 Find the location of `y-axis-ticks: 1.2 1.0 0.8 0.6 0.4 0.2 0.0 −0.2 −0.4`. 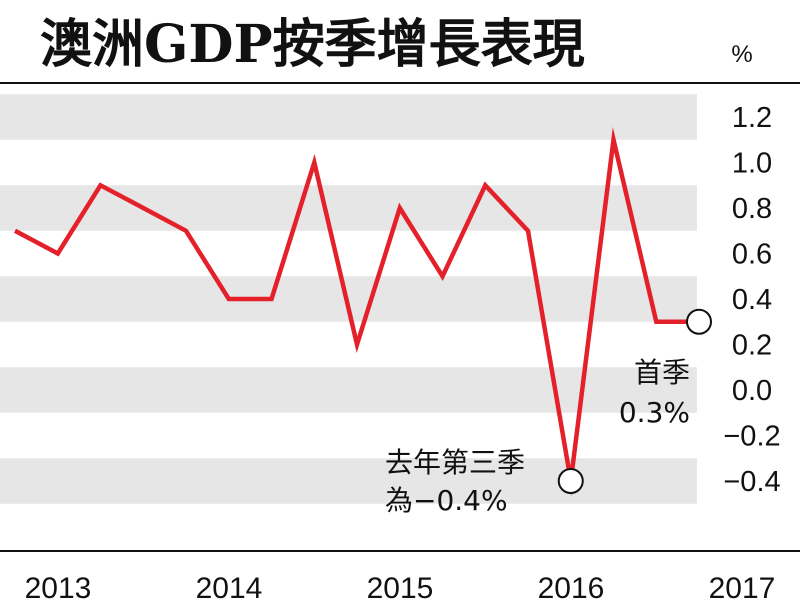

y-axis-ticks: 1.2 1.0 0.8 0.6 0.4 0.2 0.0 −0.2 −0.4 is located at coordinates (751, 300).